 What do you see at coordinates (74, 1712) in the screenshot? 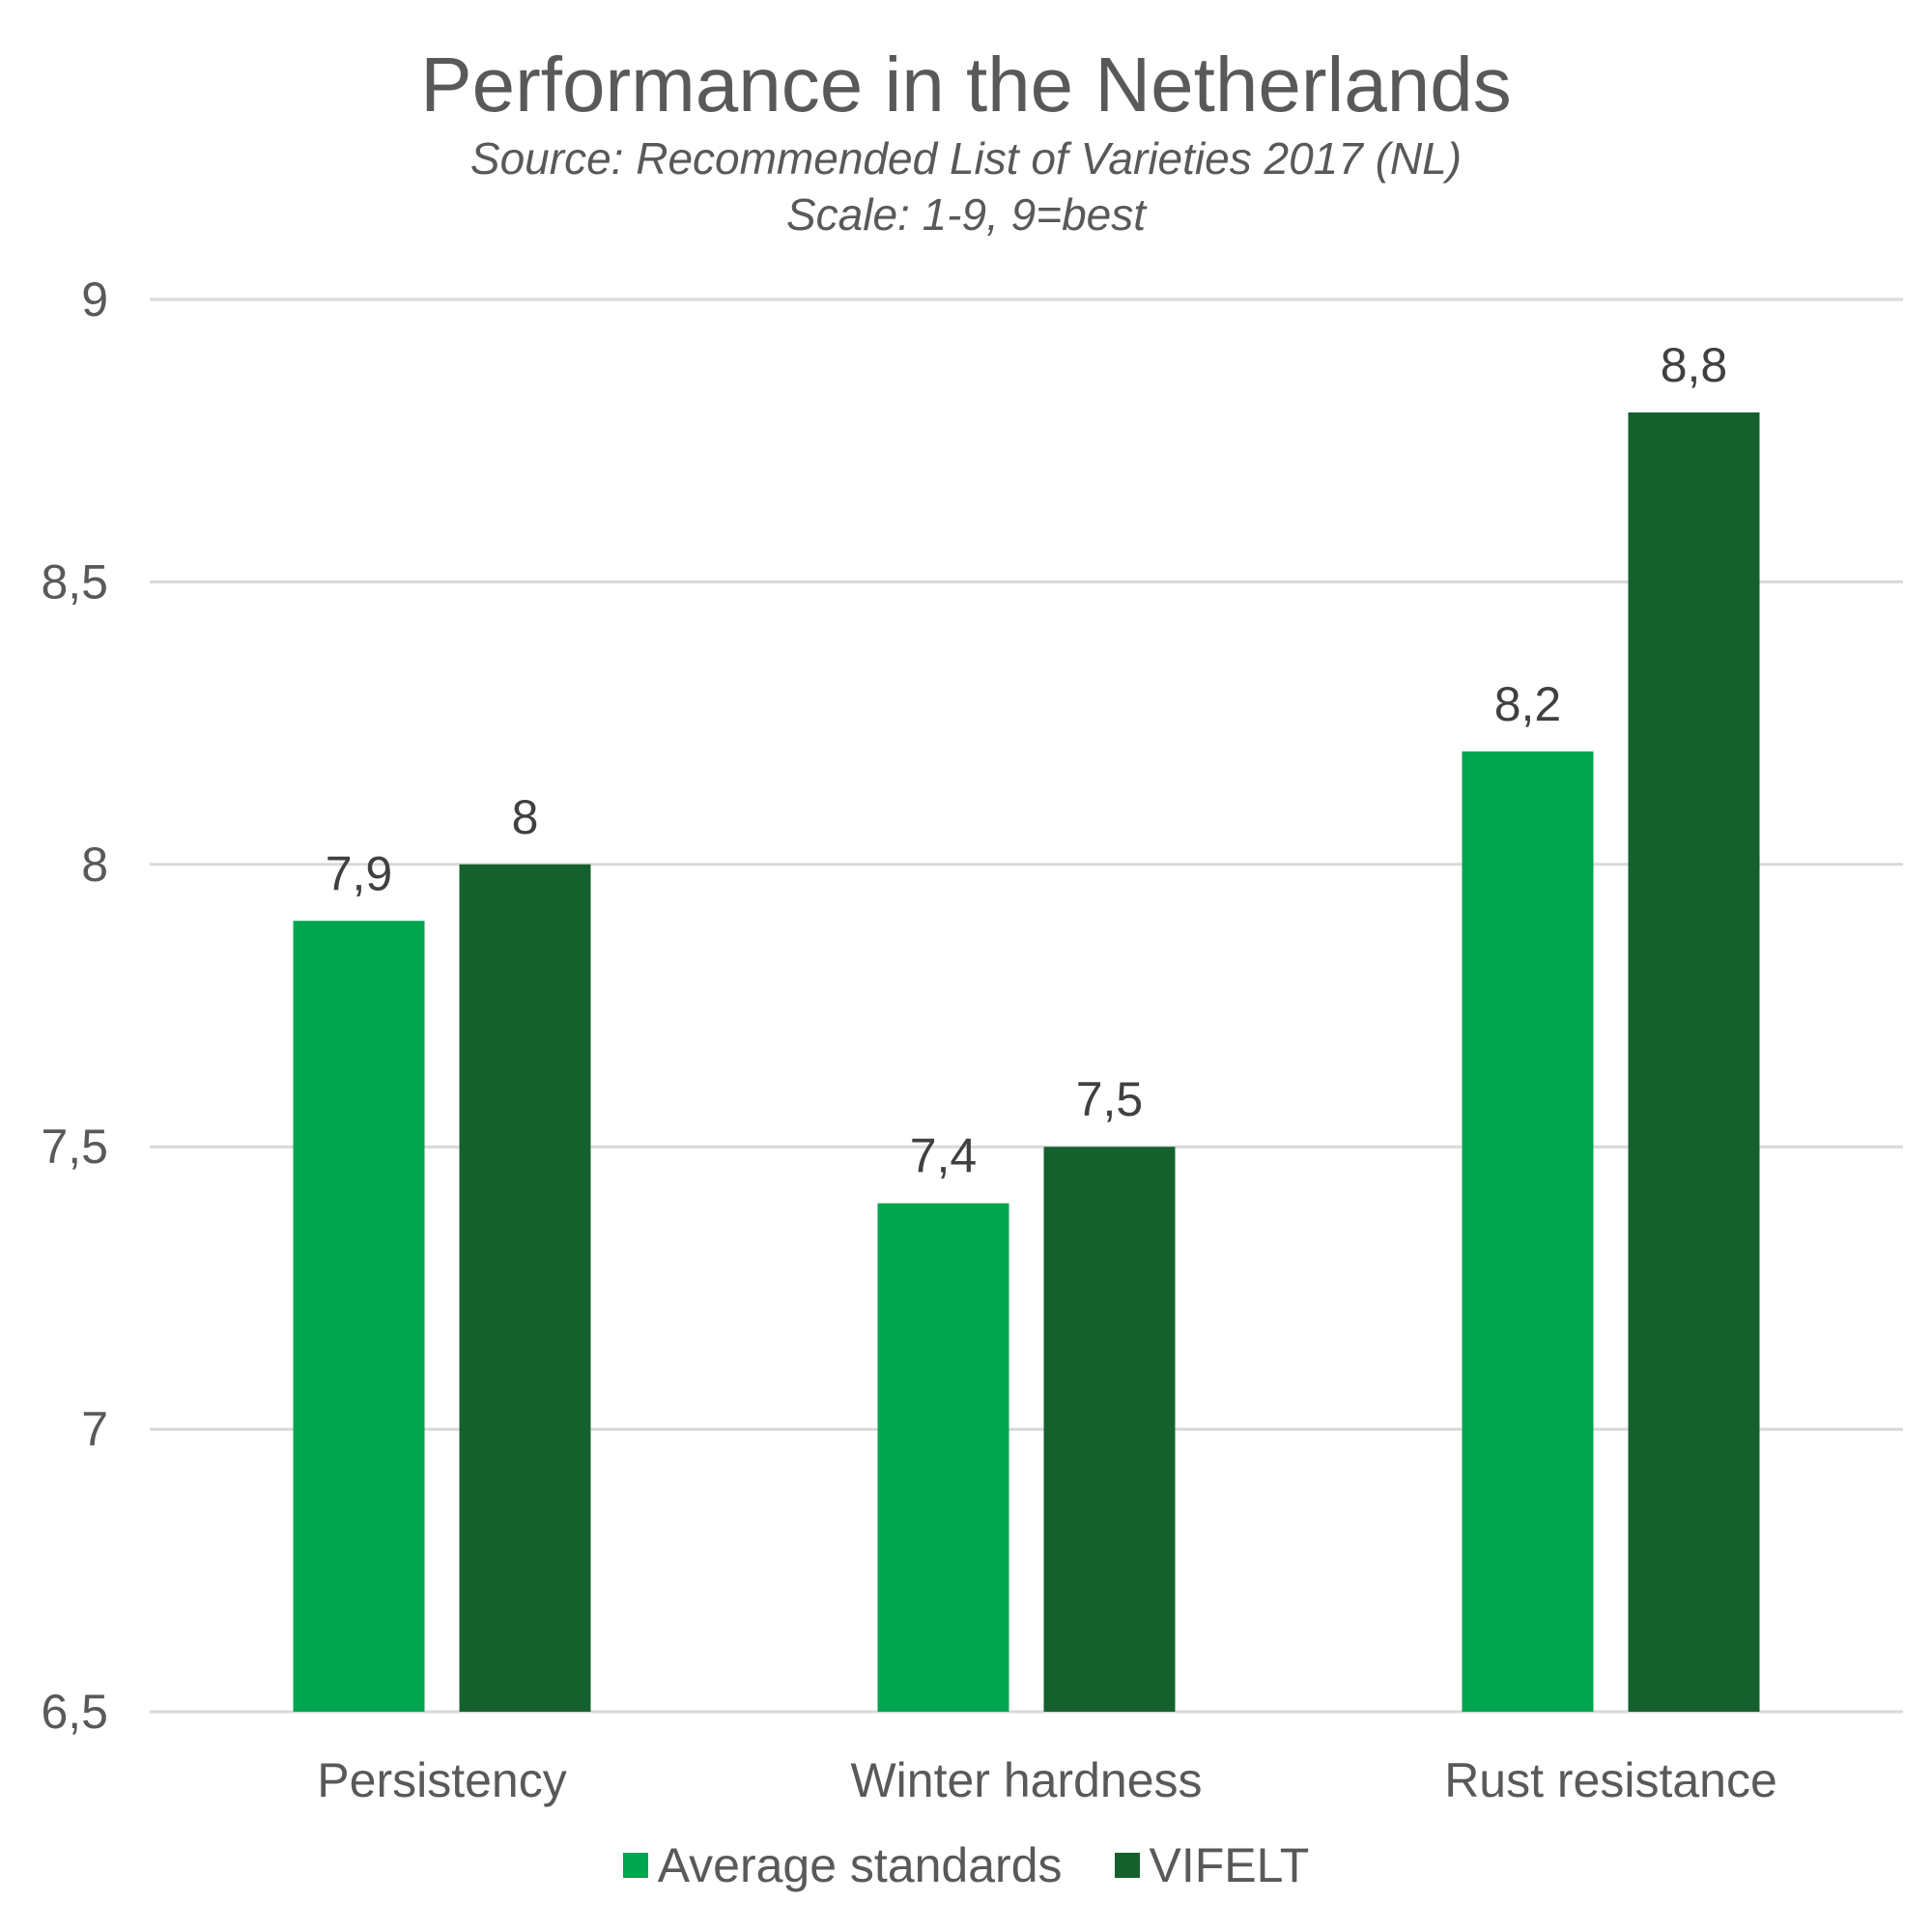
I see `y-tick-label: 6,5` at bounding box center [74, 1712].